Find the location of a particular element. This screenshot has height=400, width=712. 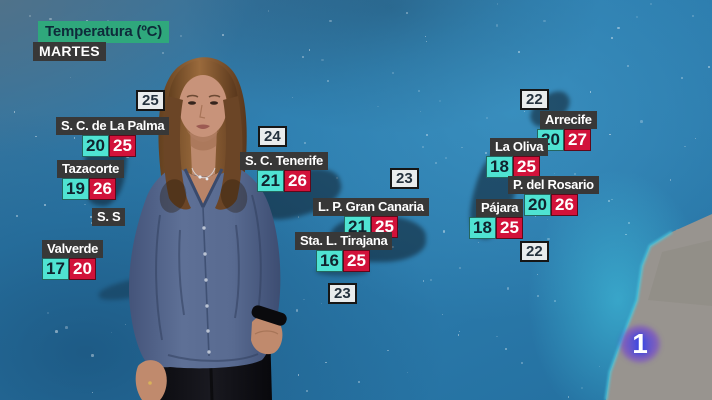

presenter-right-hand is located at coordinates (151, 380).